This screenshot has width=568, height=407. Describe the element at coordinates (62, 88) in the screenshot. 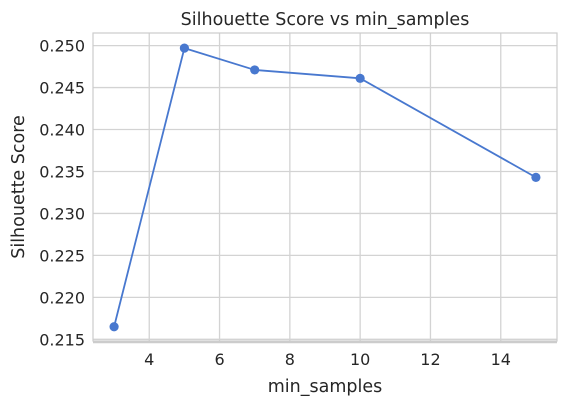

I see `y-tick-label: 0.245` at that location.